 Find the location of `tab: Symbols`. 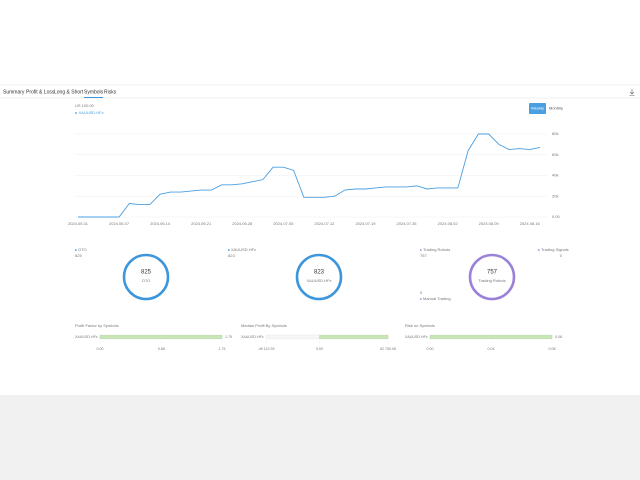

tab: Symbols is located at coordinates (94, 92).